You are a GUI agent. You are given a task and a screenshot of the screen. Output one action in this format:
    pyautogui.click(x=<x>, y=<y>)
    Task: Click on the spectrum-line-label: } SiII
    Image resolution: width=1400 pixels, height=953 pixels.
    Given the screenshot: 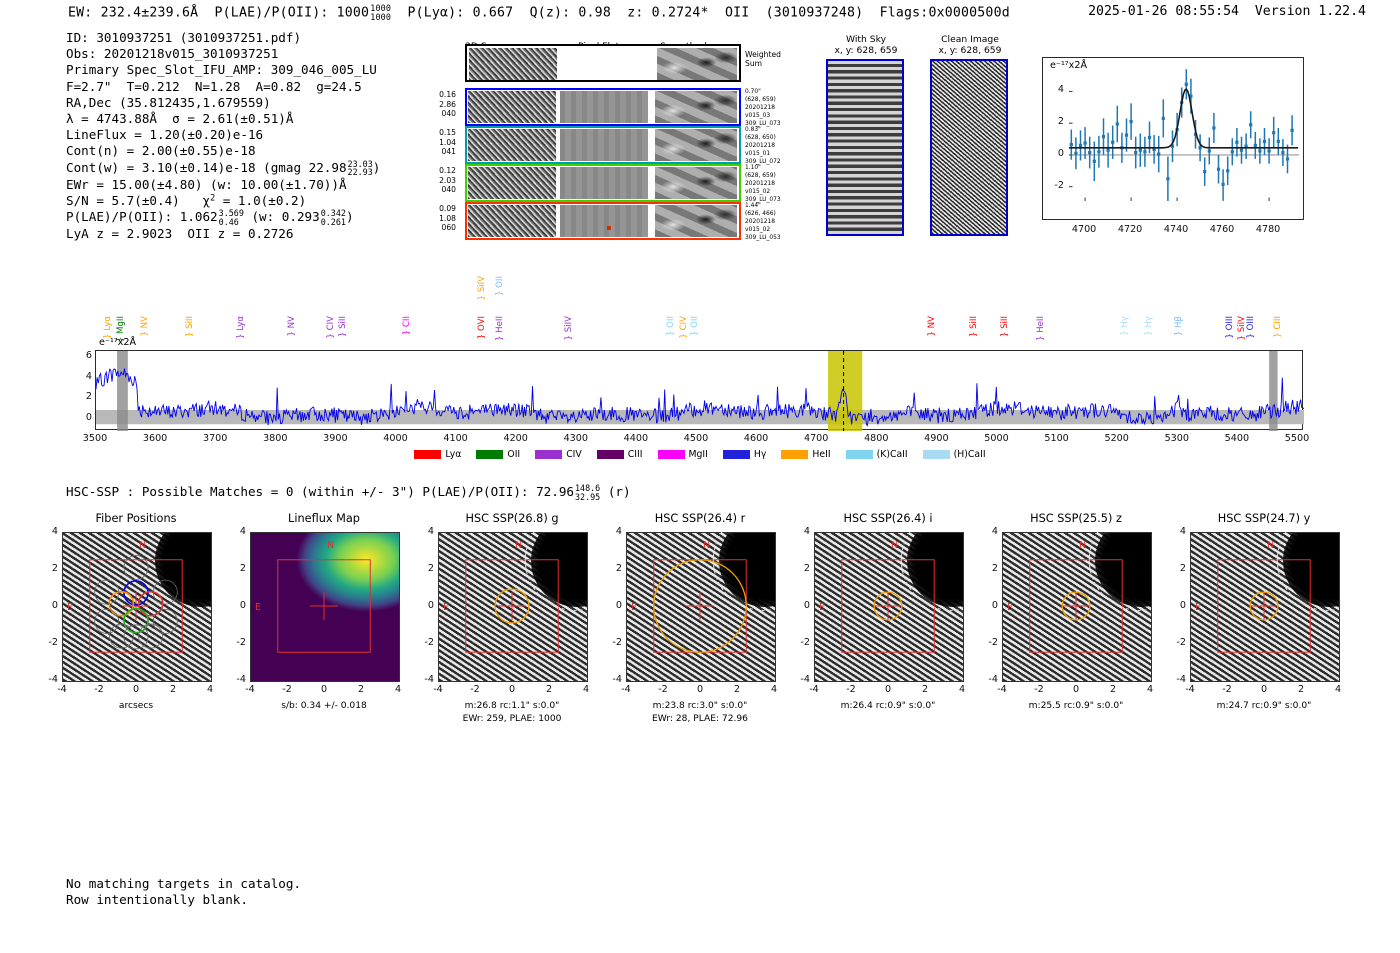 What is the action you would take?
    pyautogui.click(x=1004, y=327)
    